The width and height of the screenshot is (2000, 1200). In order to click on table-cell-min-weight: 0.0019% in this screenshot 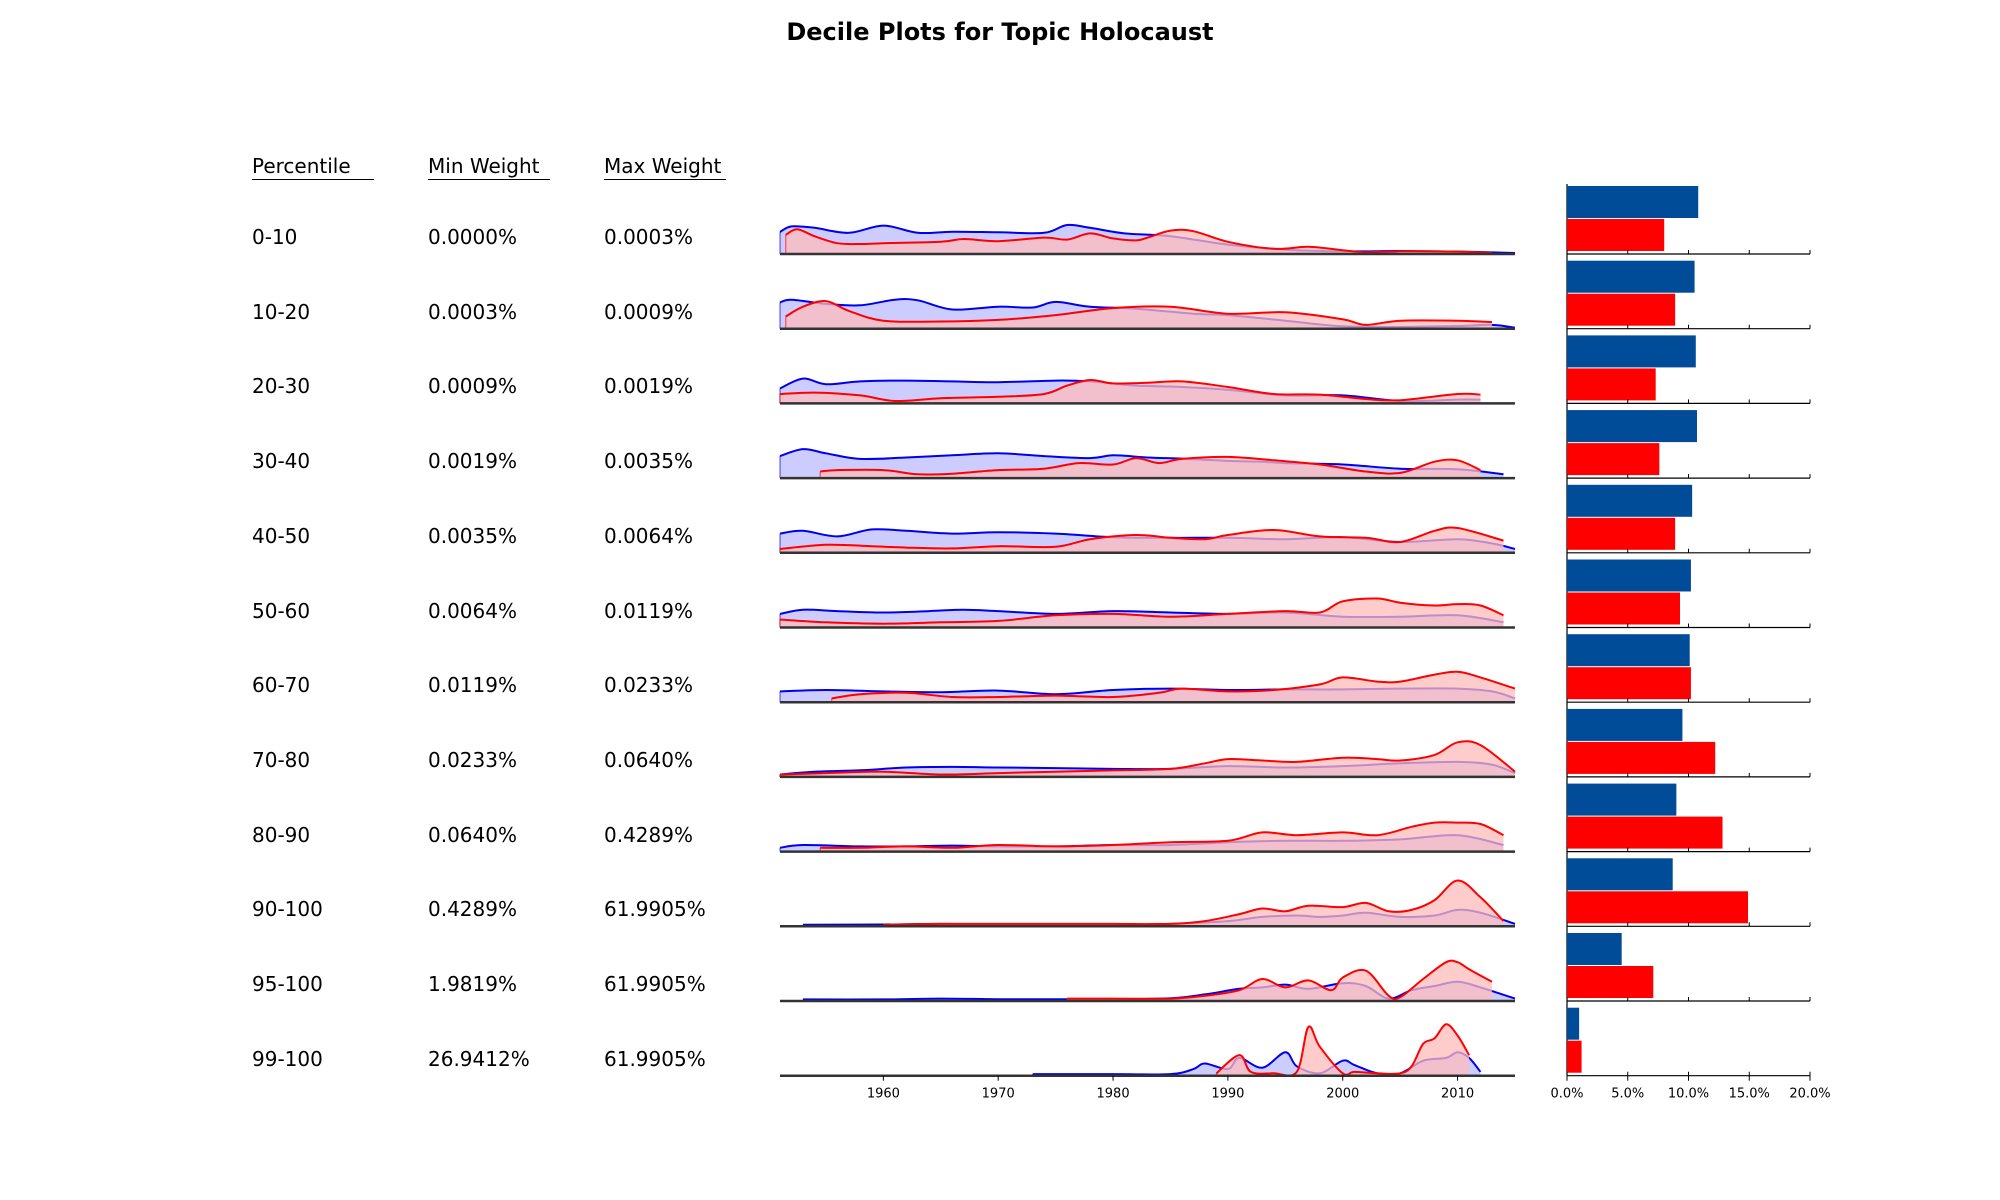, I will do `click(472, 461)`.